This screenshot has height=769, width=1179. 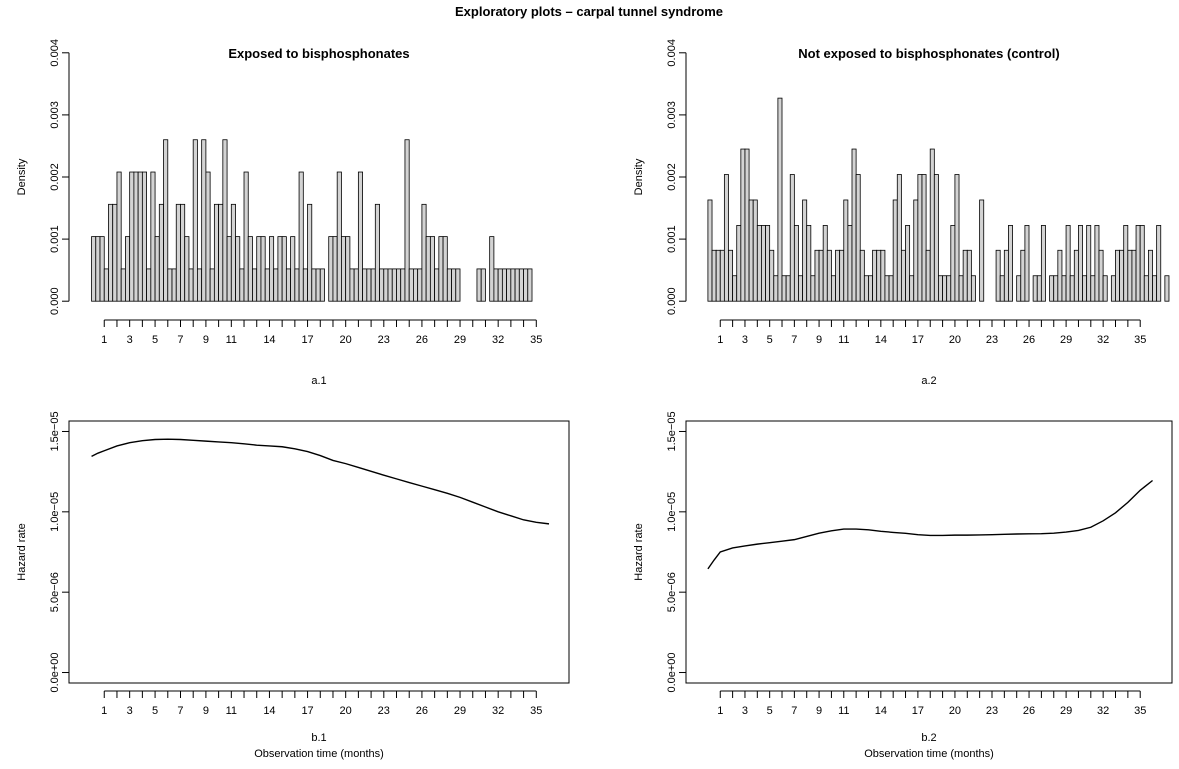 I want to click on x-axis-sublabel: Observation time (months), so click(x=319, y=754).